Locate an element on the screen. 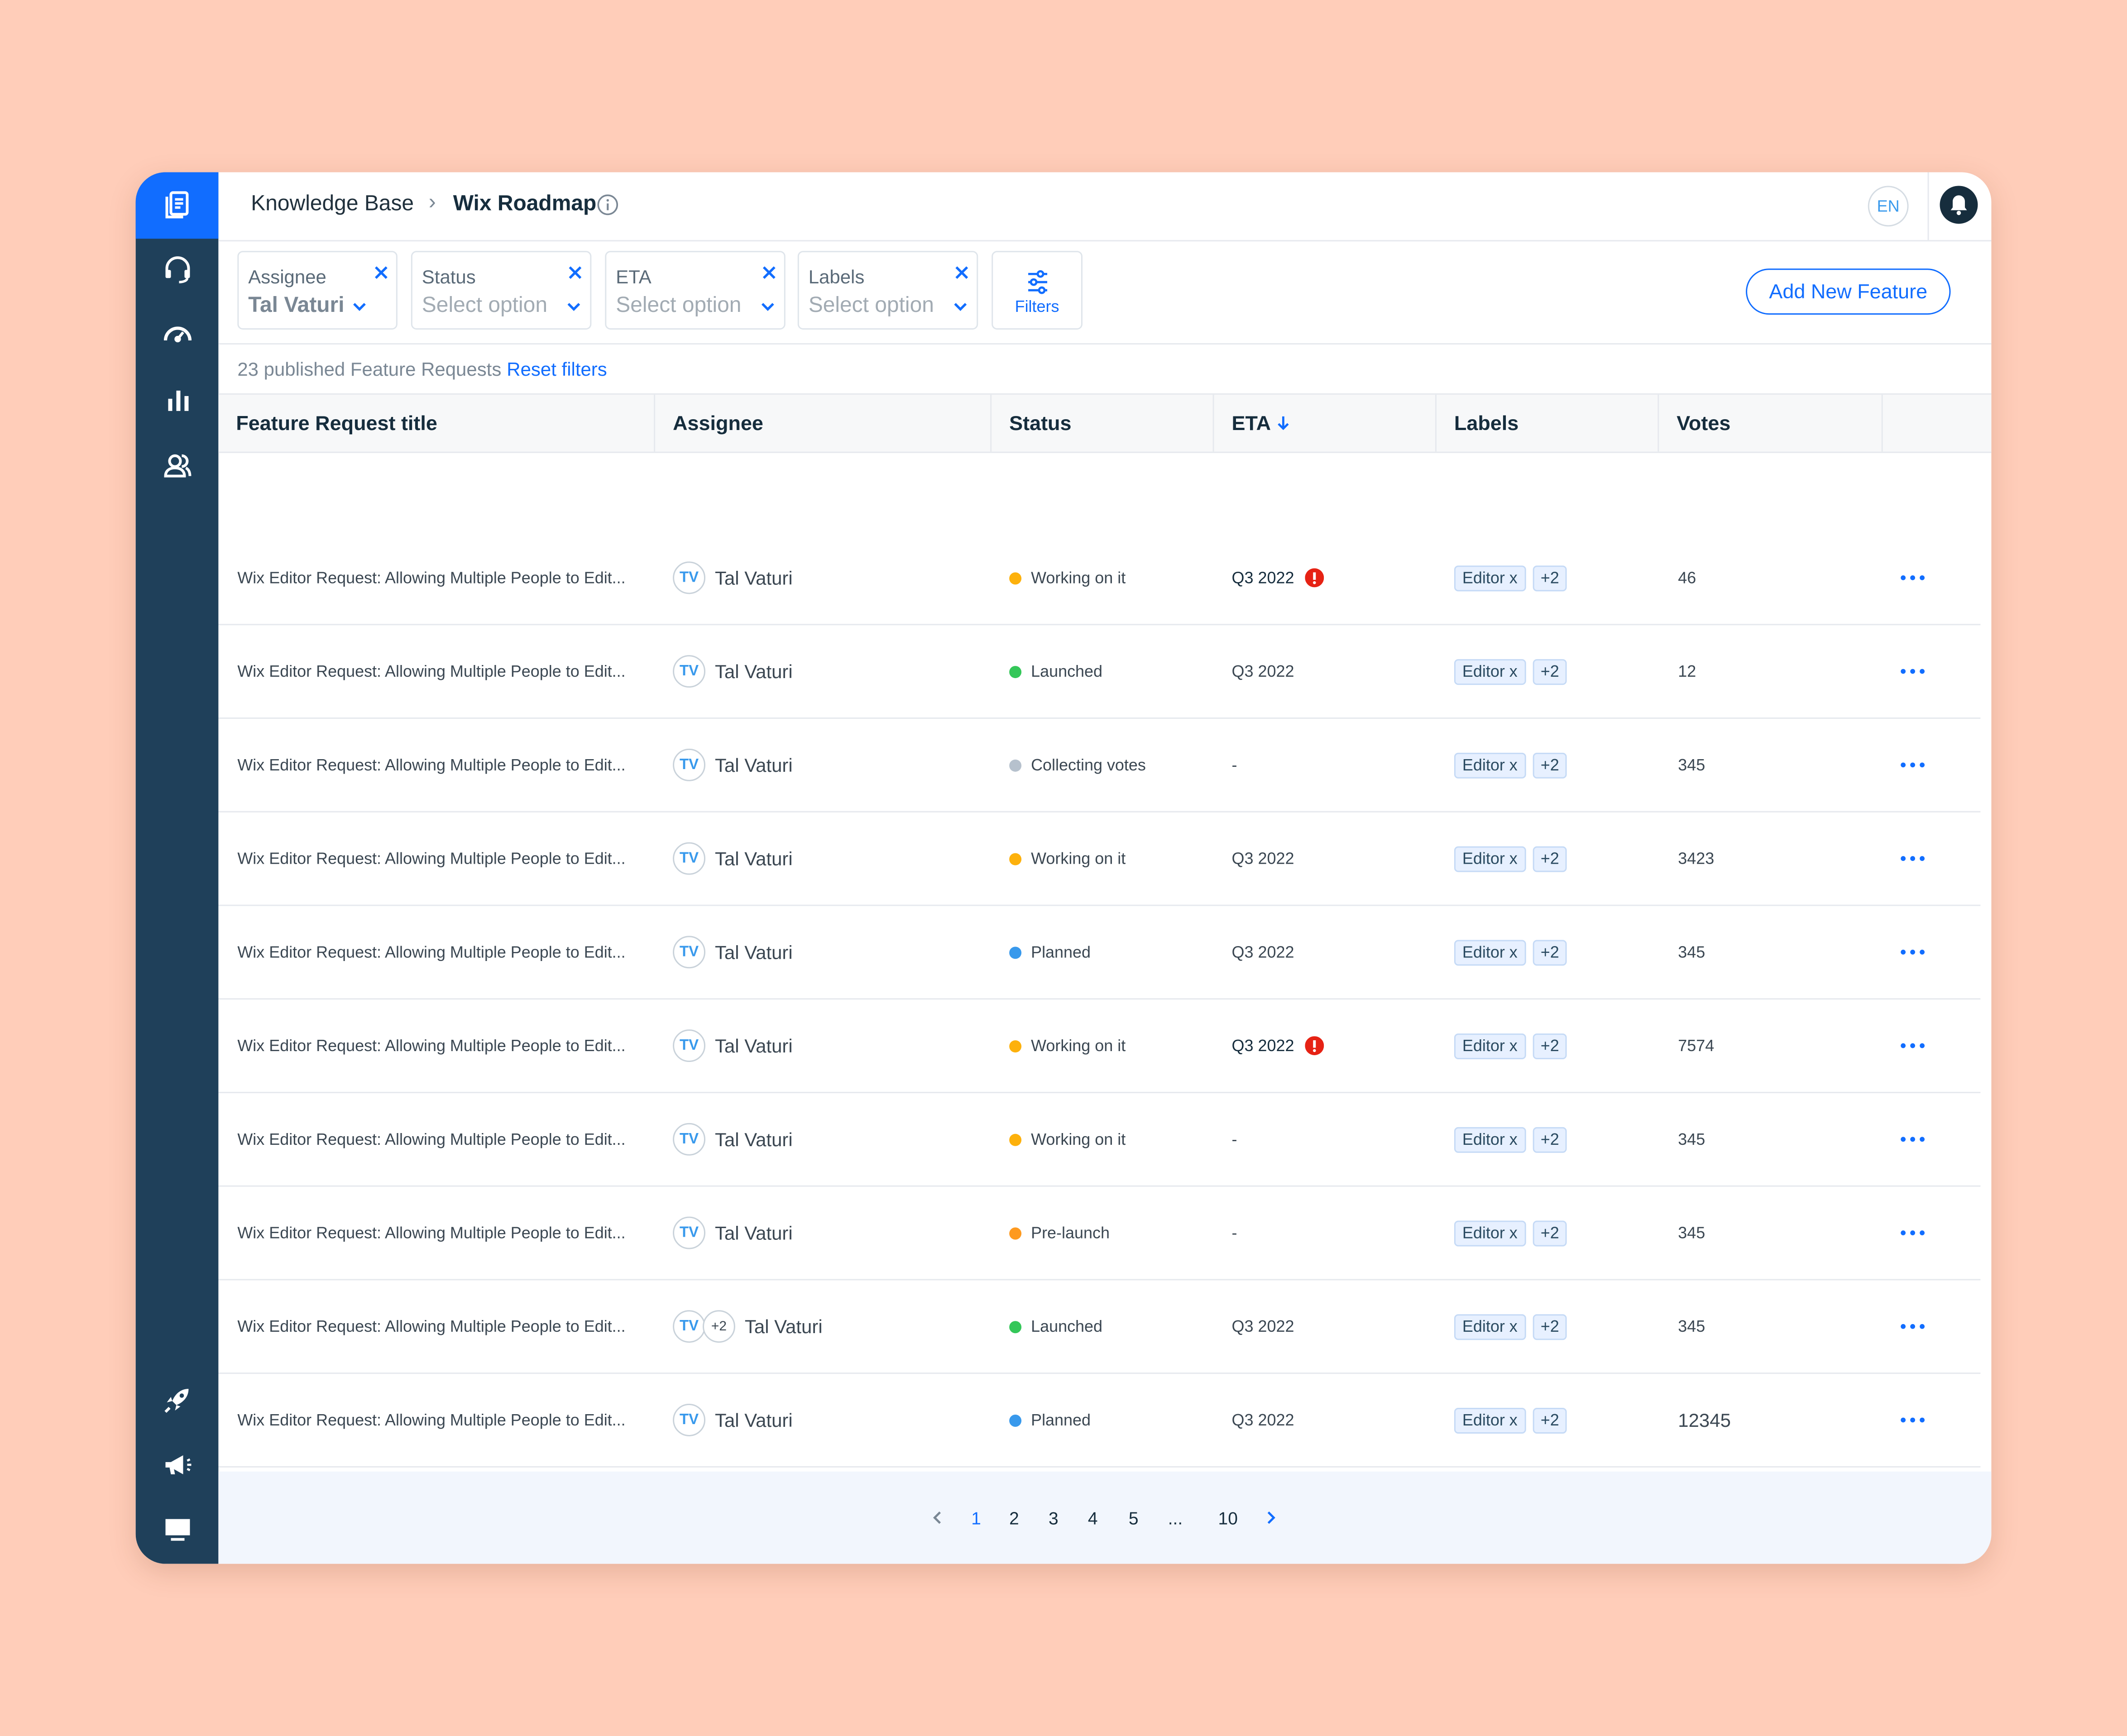 The image size is (2127, 1736). sort-down-icon is located at coordinates (1283, 423).